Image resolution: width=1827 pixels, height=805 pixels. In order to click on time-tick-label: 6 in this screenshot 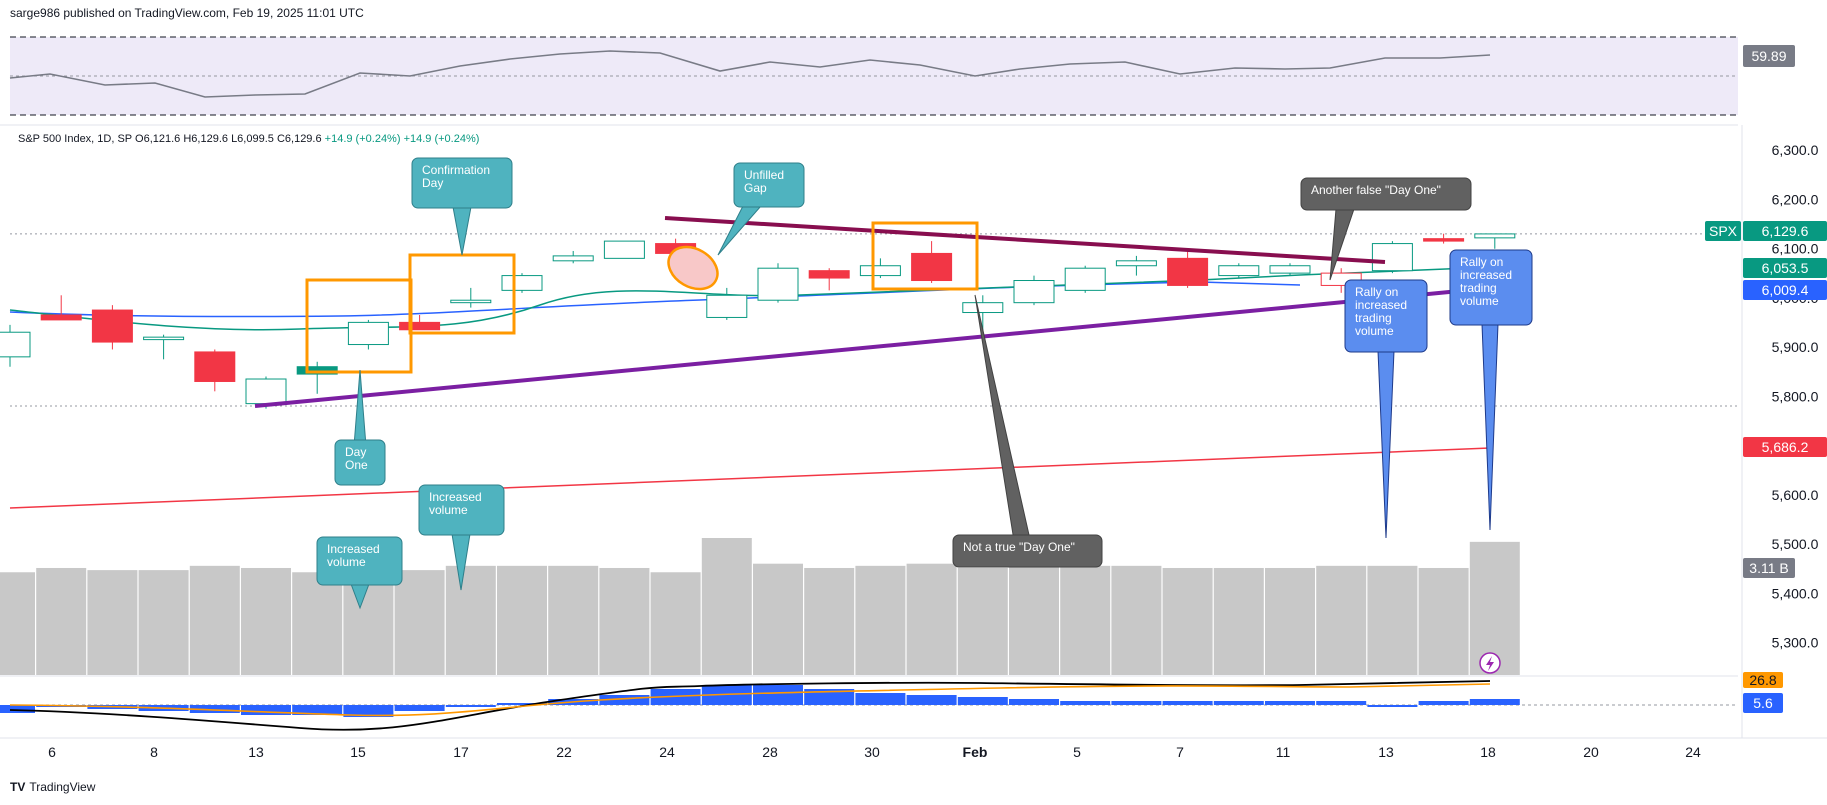, I will do `click(52, 752)`.